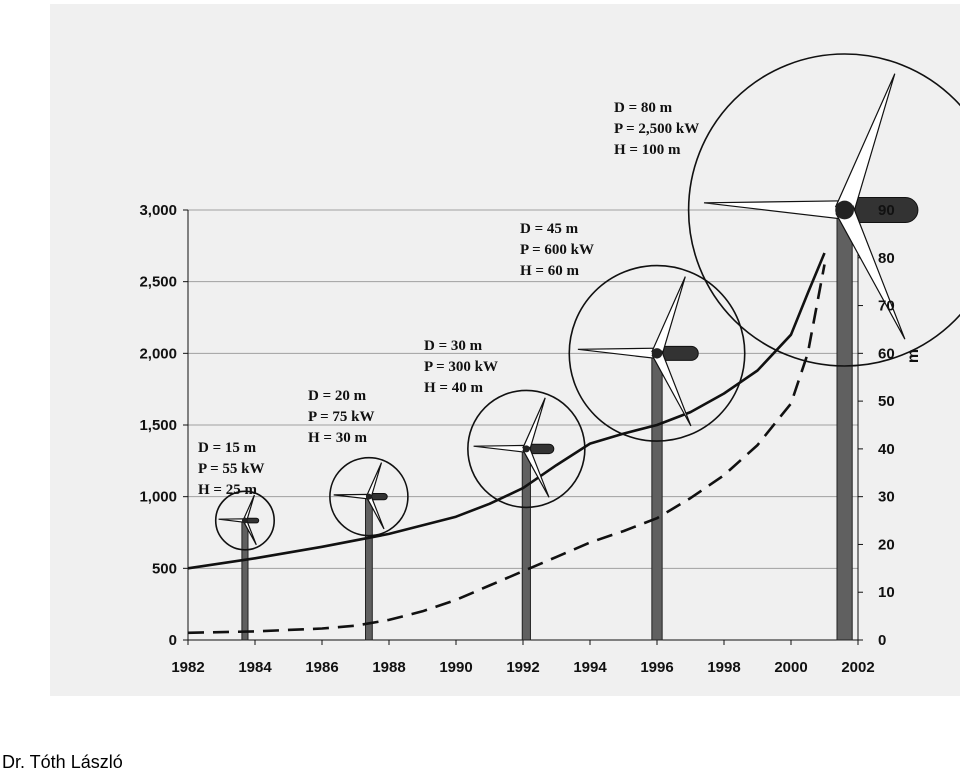 This screenshot has height=774, width=960. I want to click on x-tick-label: 1986, so click(321, 667).